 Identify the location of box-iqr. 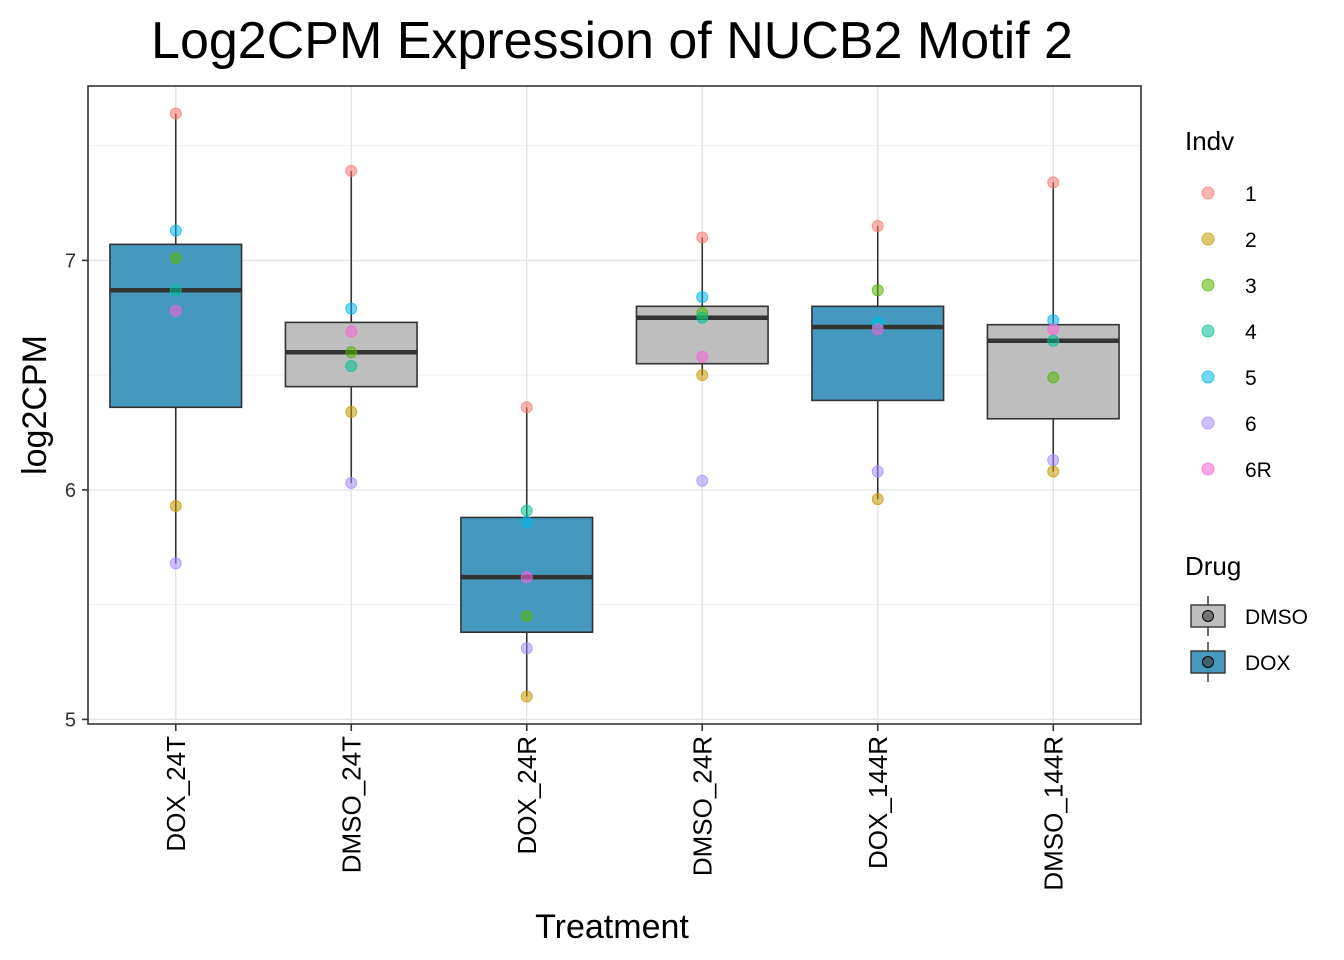
(176, 326).